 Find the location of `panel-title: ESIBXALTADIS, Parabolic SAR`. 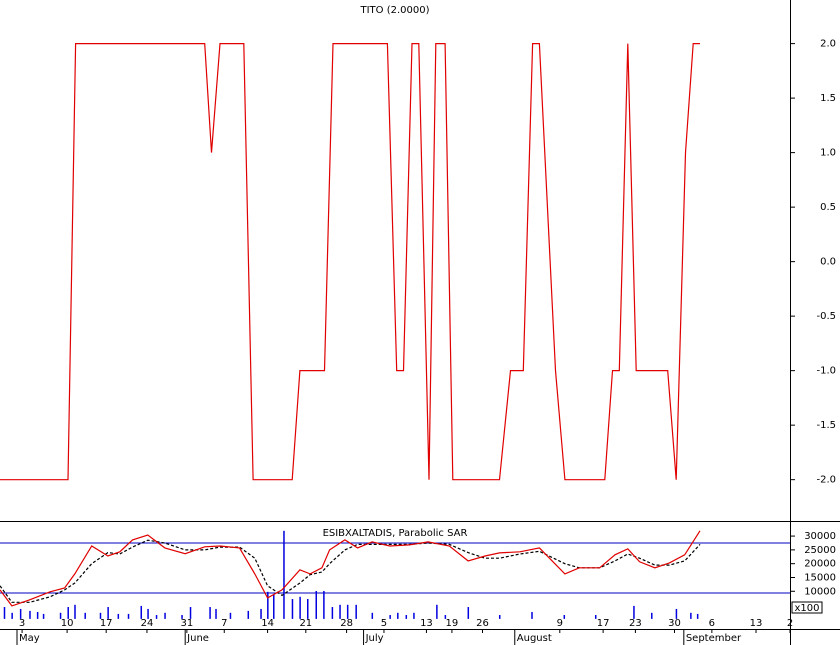

panel-title: ESIBXALTADIS, Parabolic SAR is located at coordinates (395, 533).